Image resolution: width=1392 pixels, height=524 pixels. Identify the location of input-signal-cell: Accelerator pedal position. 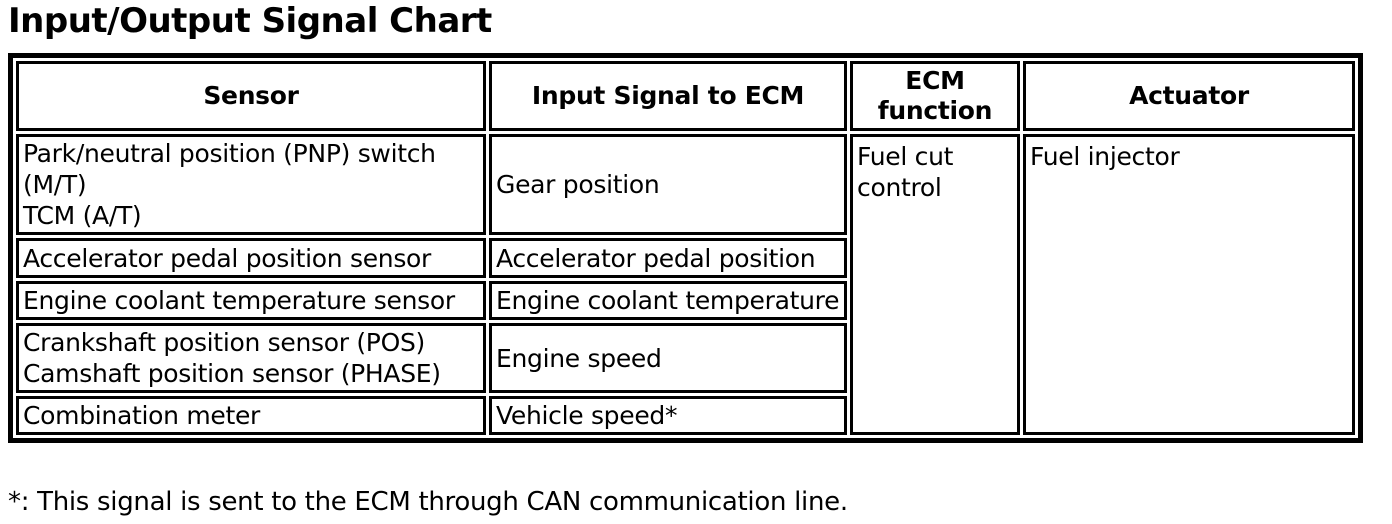
(668, 258).